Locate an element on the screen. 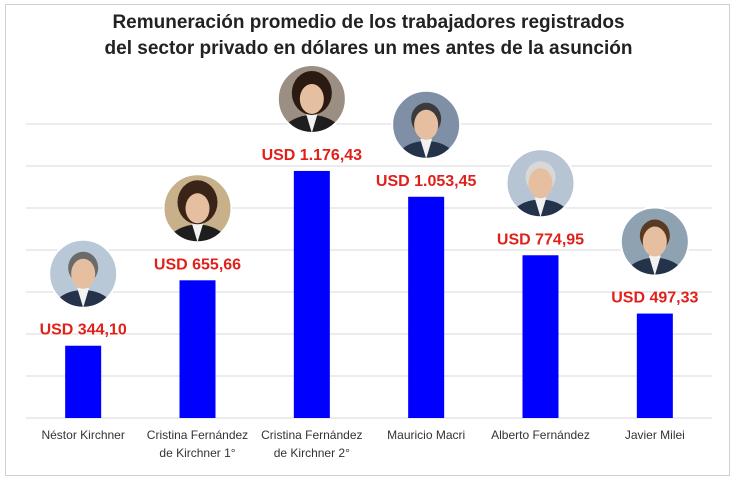  nestor-kirchner-portrait-icon is located at coordinates (83, 273).